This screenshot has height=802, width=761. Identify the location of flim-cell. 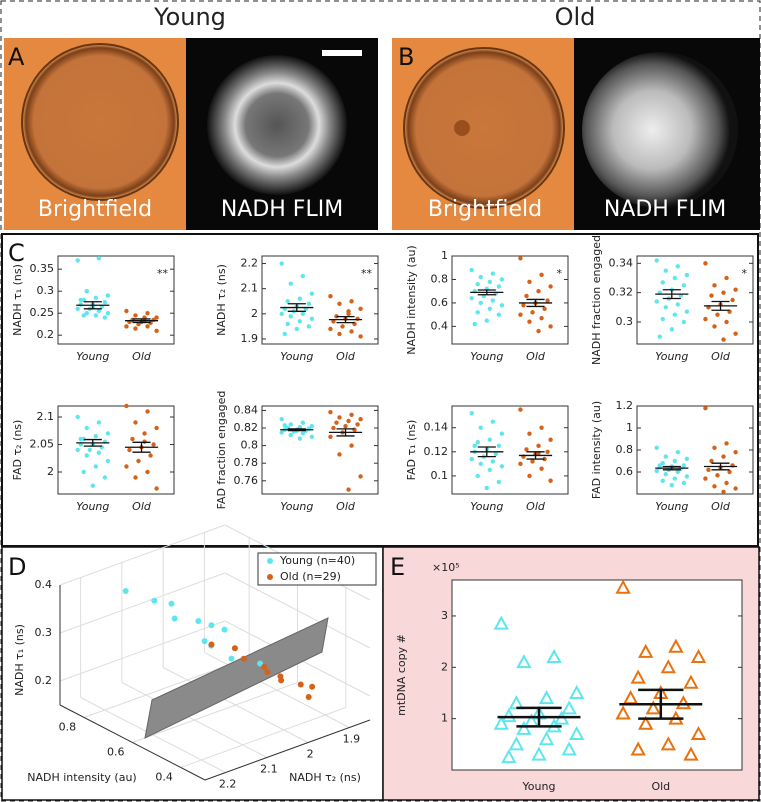
(660, 130).